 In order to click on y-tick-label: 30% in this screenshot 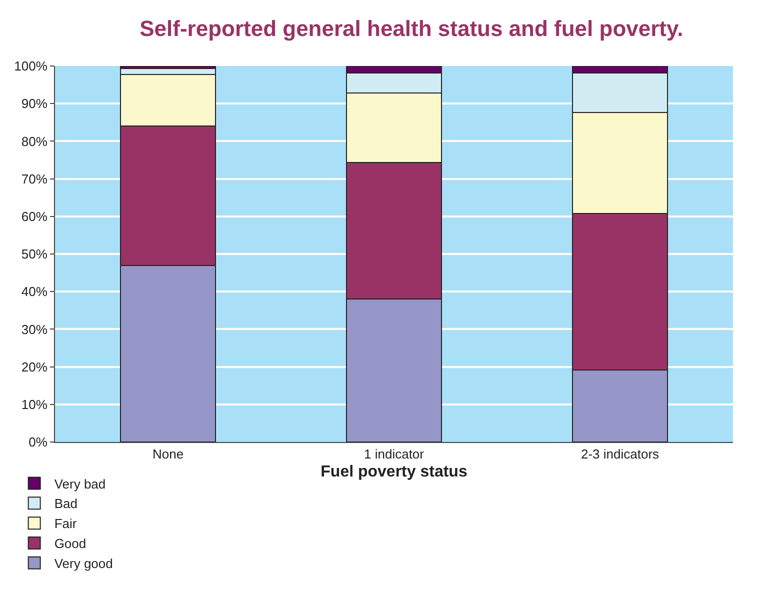, I will do `click(34, 329)`.